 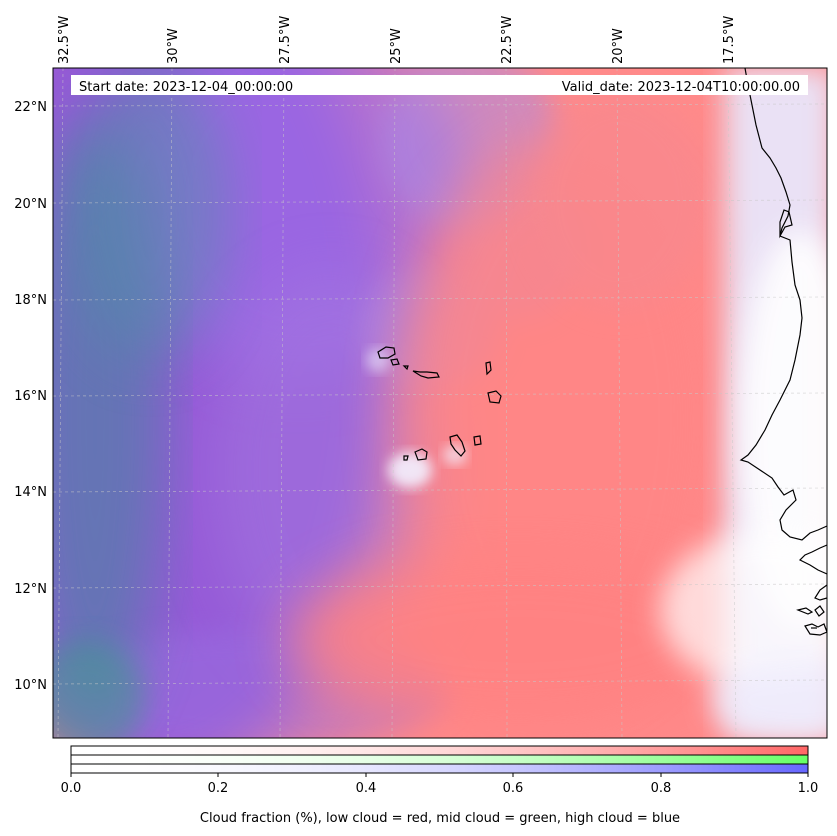 What do you see at coordinates (396, 46) in the screenshot?
I see `lon-tick-label: 25°W` at bounding box center [396, 46].